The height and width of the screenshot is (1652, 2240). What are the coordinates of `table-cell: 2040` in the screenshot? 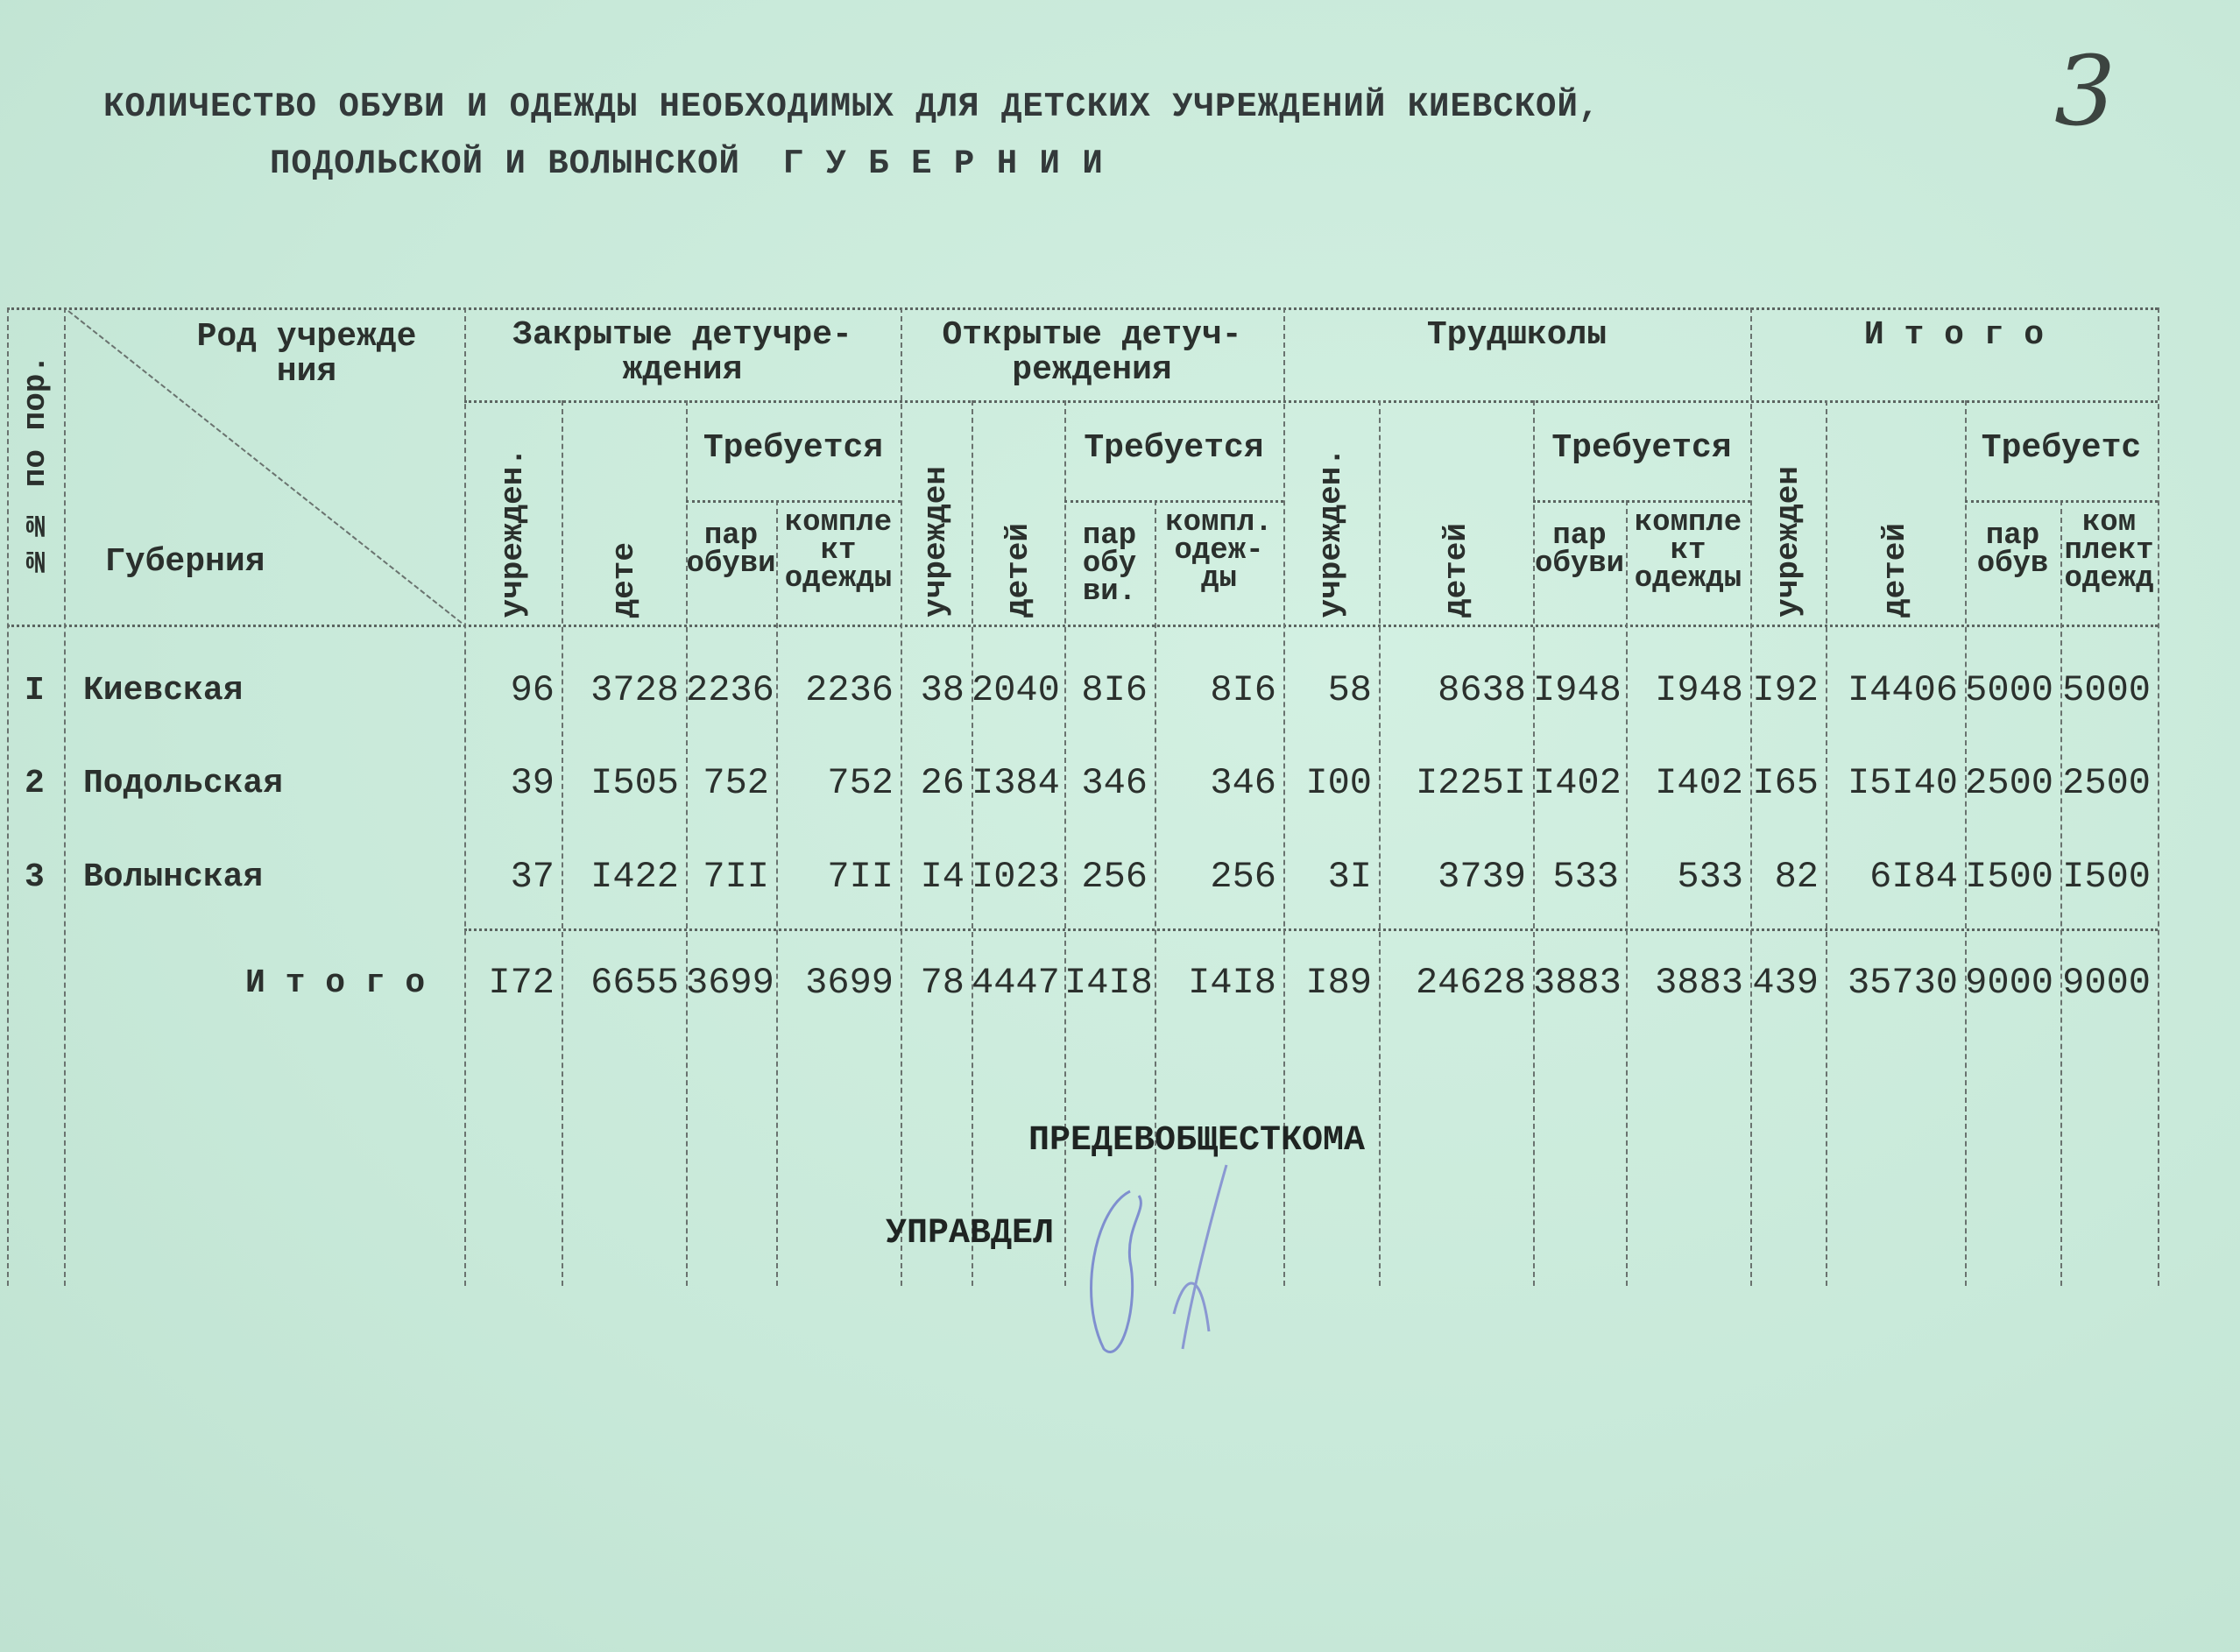 It's located at (1016, 690).